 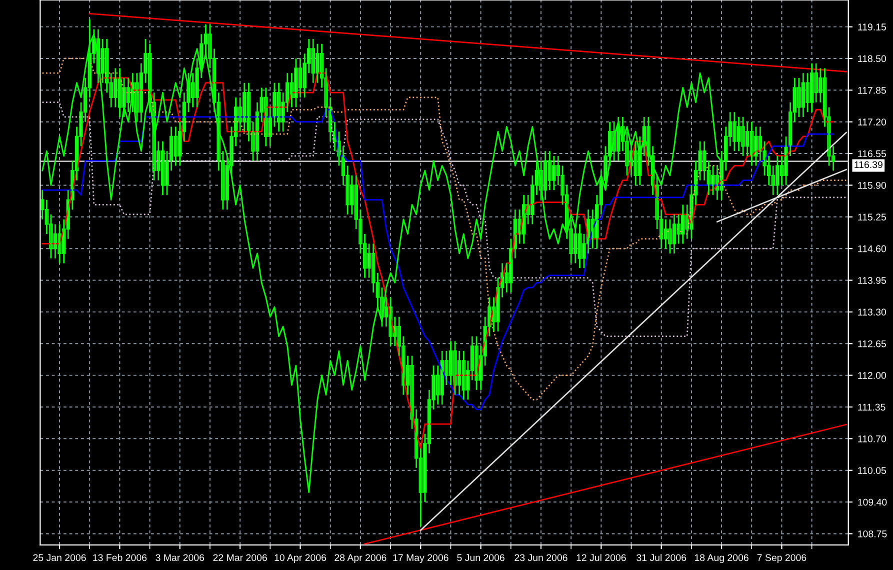 I want to click on x-tick-label: 18 Aug 2006, so click(x=721, y=559).